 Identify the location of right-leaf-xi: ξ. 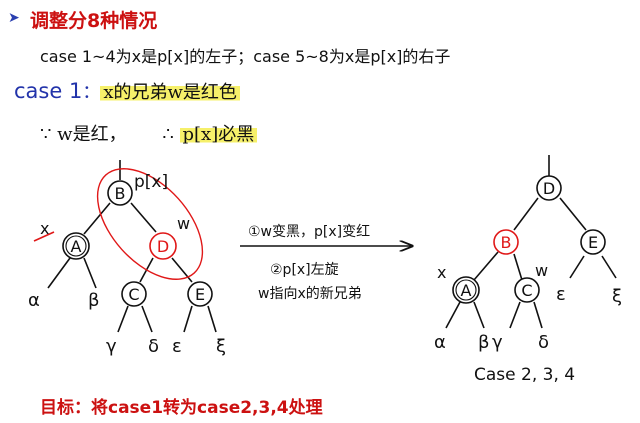
(617, 296).